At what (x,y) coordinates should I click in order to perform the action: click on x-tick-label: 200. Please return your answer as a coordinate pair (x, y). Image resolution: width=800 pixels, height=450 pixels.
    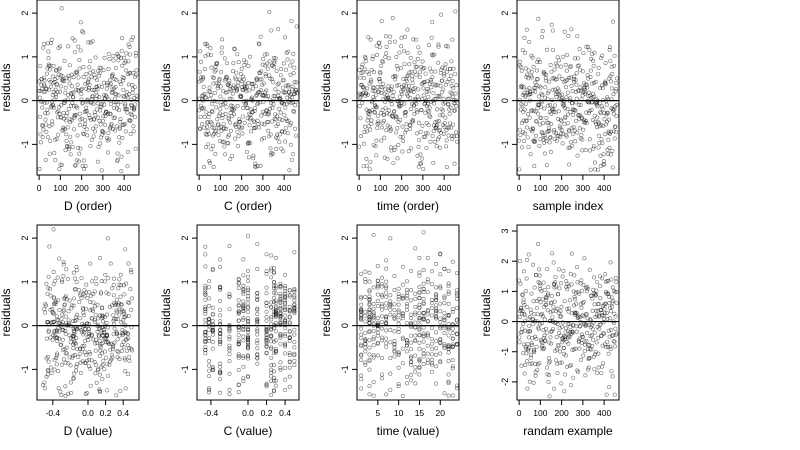
    Looking at the image, I should click on (242, 188).